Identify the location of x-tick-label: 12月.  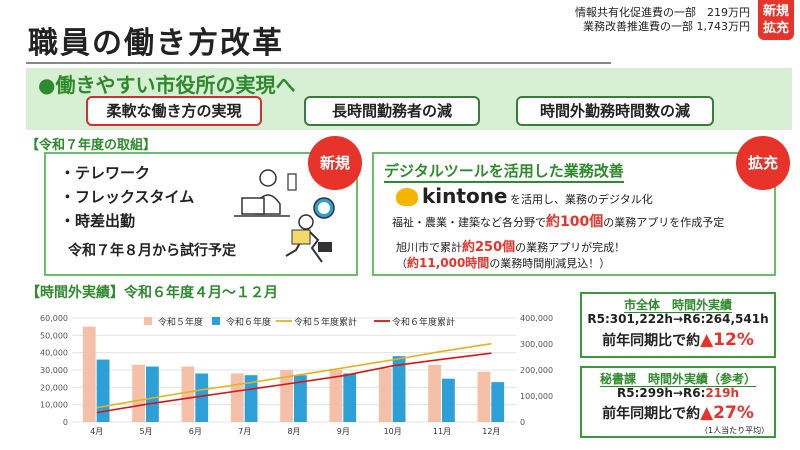
(491, 431).